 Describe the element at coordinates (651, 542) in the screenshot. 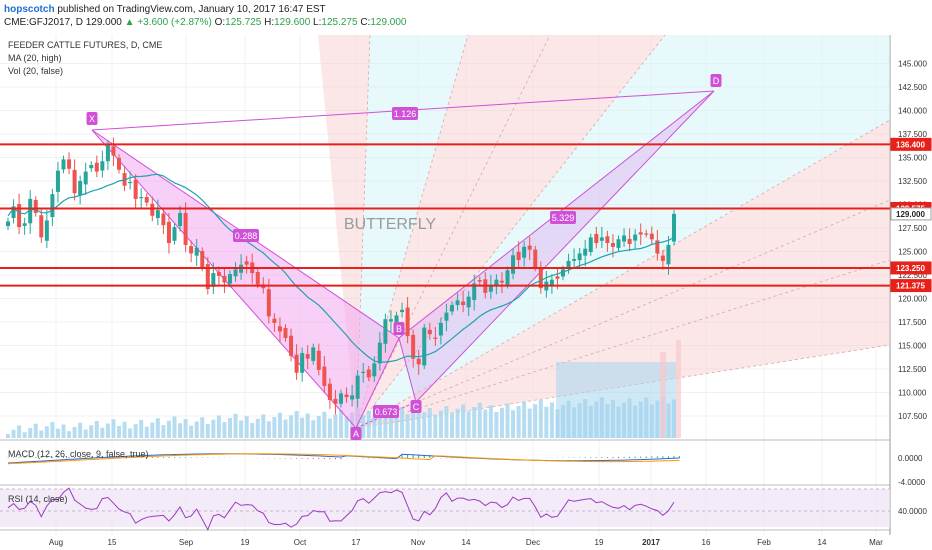

I see `time-tick-label: 2017` at that location.